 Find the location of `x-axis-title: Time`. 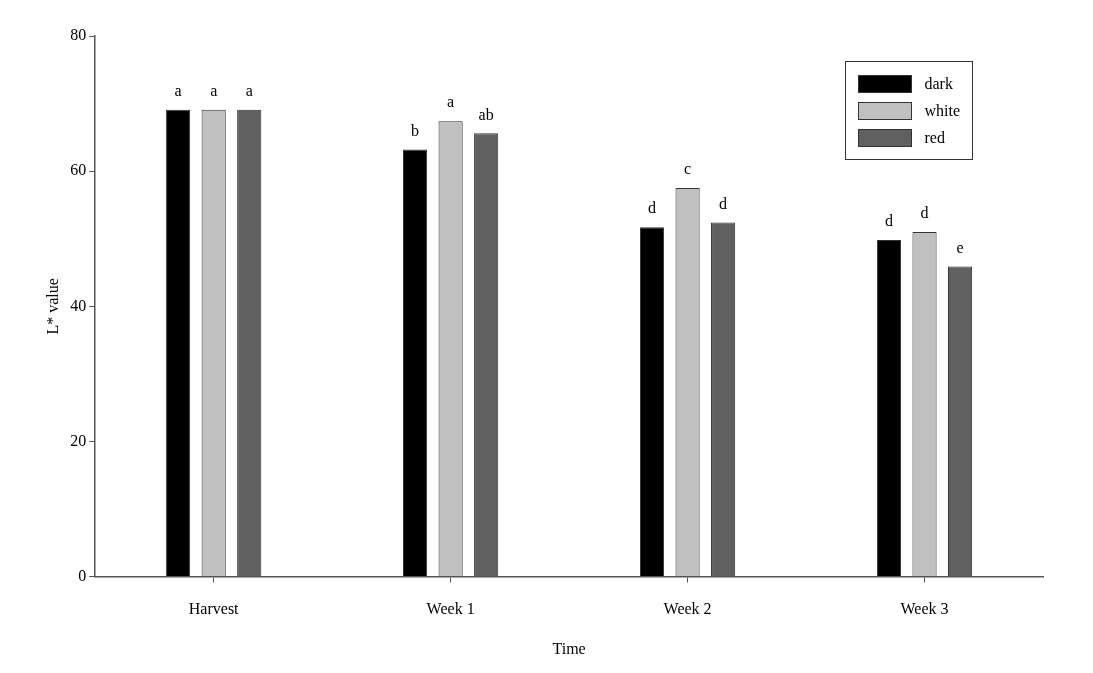

x-axis-title: Time is located at coordinates (569, 648).